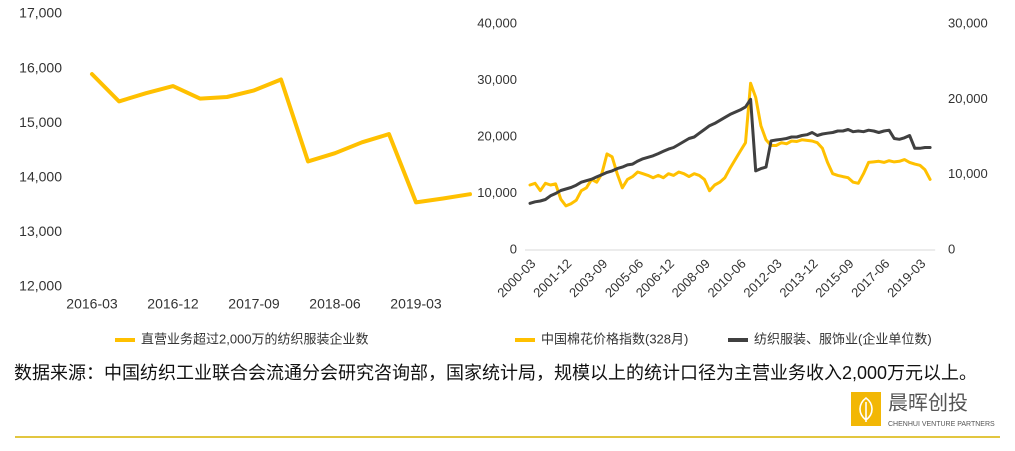  Describe the element at coordinates (497, 79) in the screenshot. I see `y-tick-label: 30,000` at that location.